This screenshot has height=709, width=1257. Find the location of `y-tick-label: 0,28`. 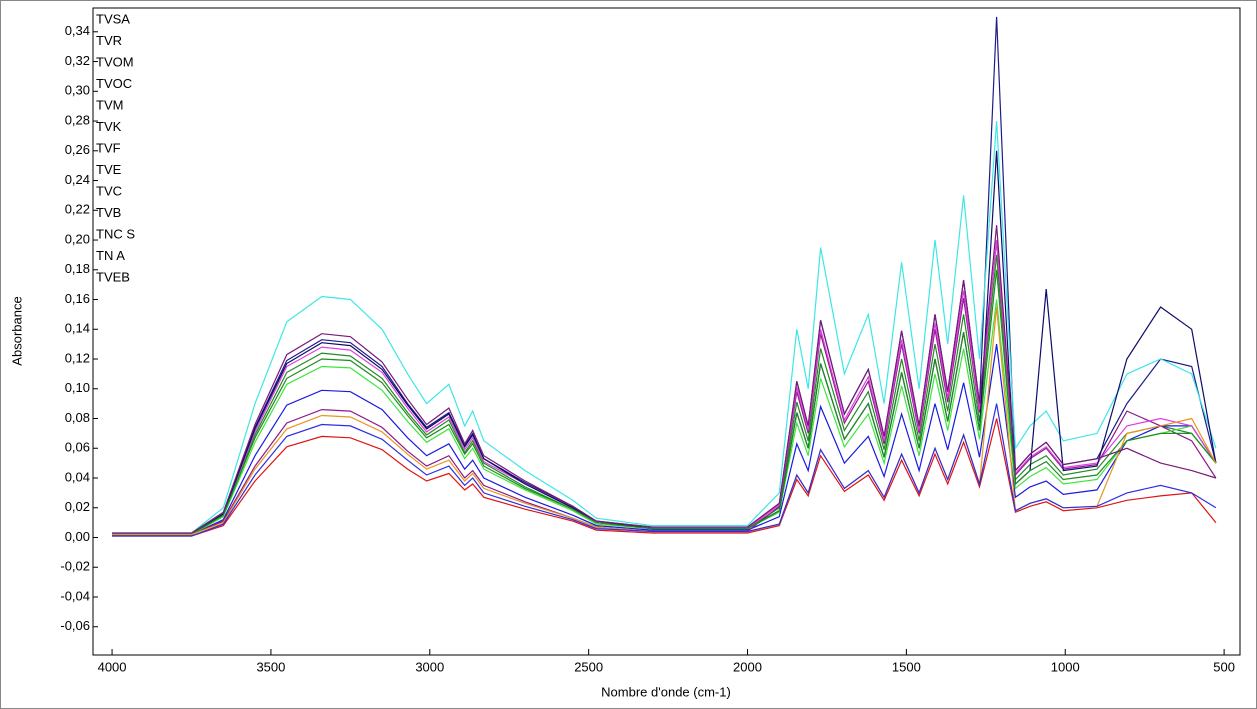

y-tick-label: 0,28 is located at coordinates (77, 119).